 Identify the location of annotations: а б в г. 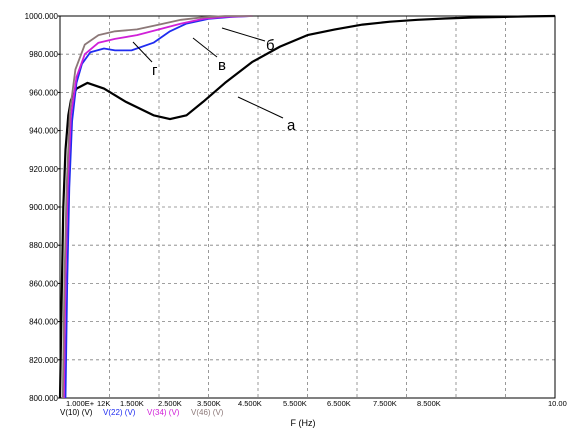
(214, 80).